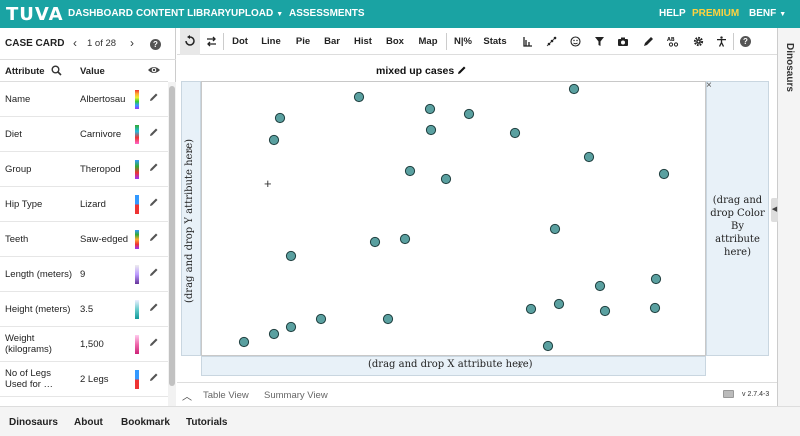  I want to click on gear-icon, so click(698, 41).